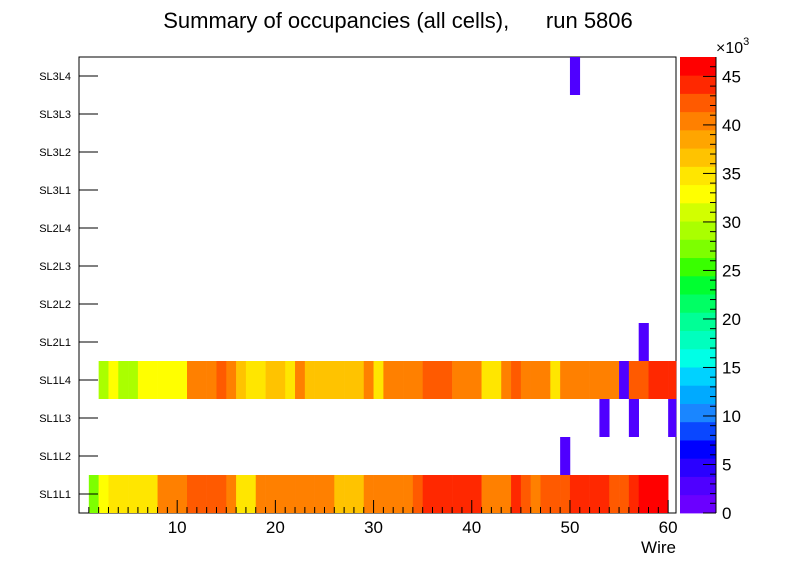 This screenshot has height=572, width=796. Describe the element at coordinates (260, 380) in the screenshot. I see `heat-cell-sl1l4-w18` at that location.